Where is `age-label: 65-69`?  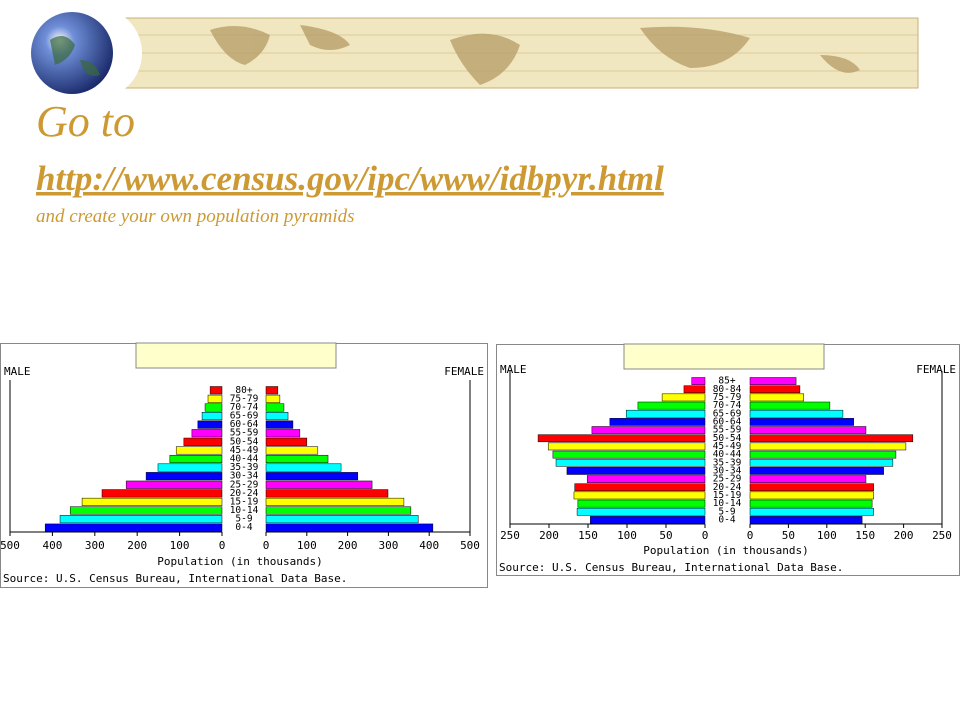 age-label: 65-69 is located at coordinates (244, 416).